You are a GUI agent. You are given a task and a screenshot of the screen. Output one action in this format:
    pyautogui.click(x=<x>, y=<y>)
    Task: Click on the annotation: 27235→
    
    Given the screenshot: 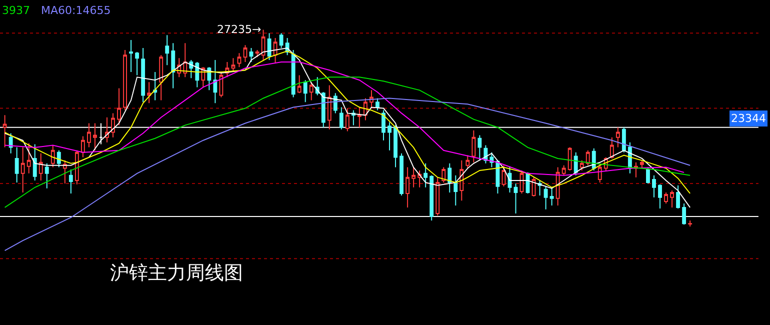 What is the action you would take?
    pyautogui.click(x=239, y=29)
    